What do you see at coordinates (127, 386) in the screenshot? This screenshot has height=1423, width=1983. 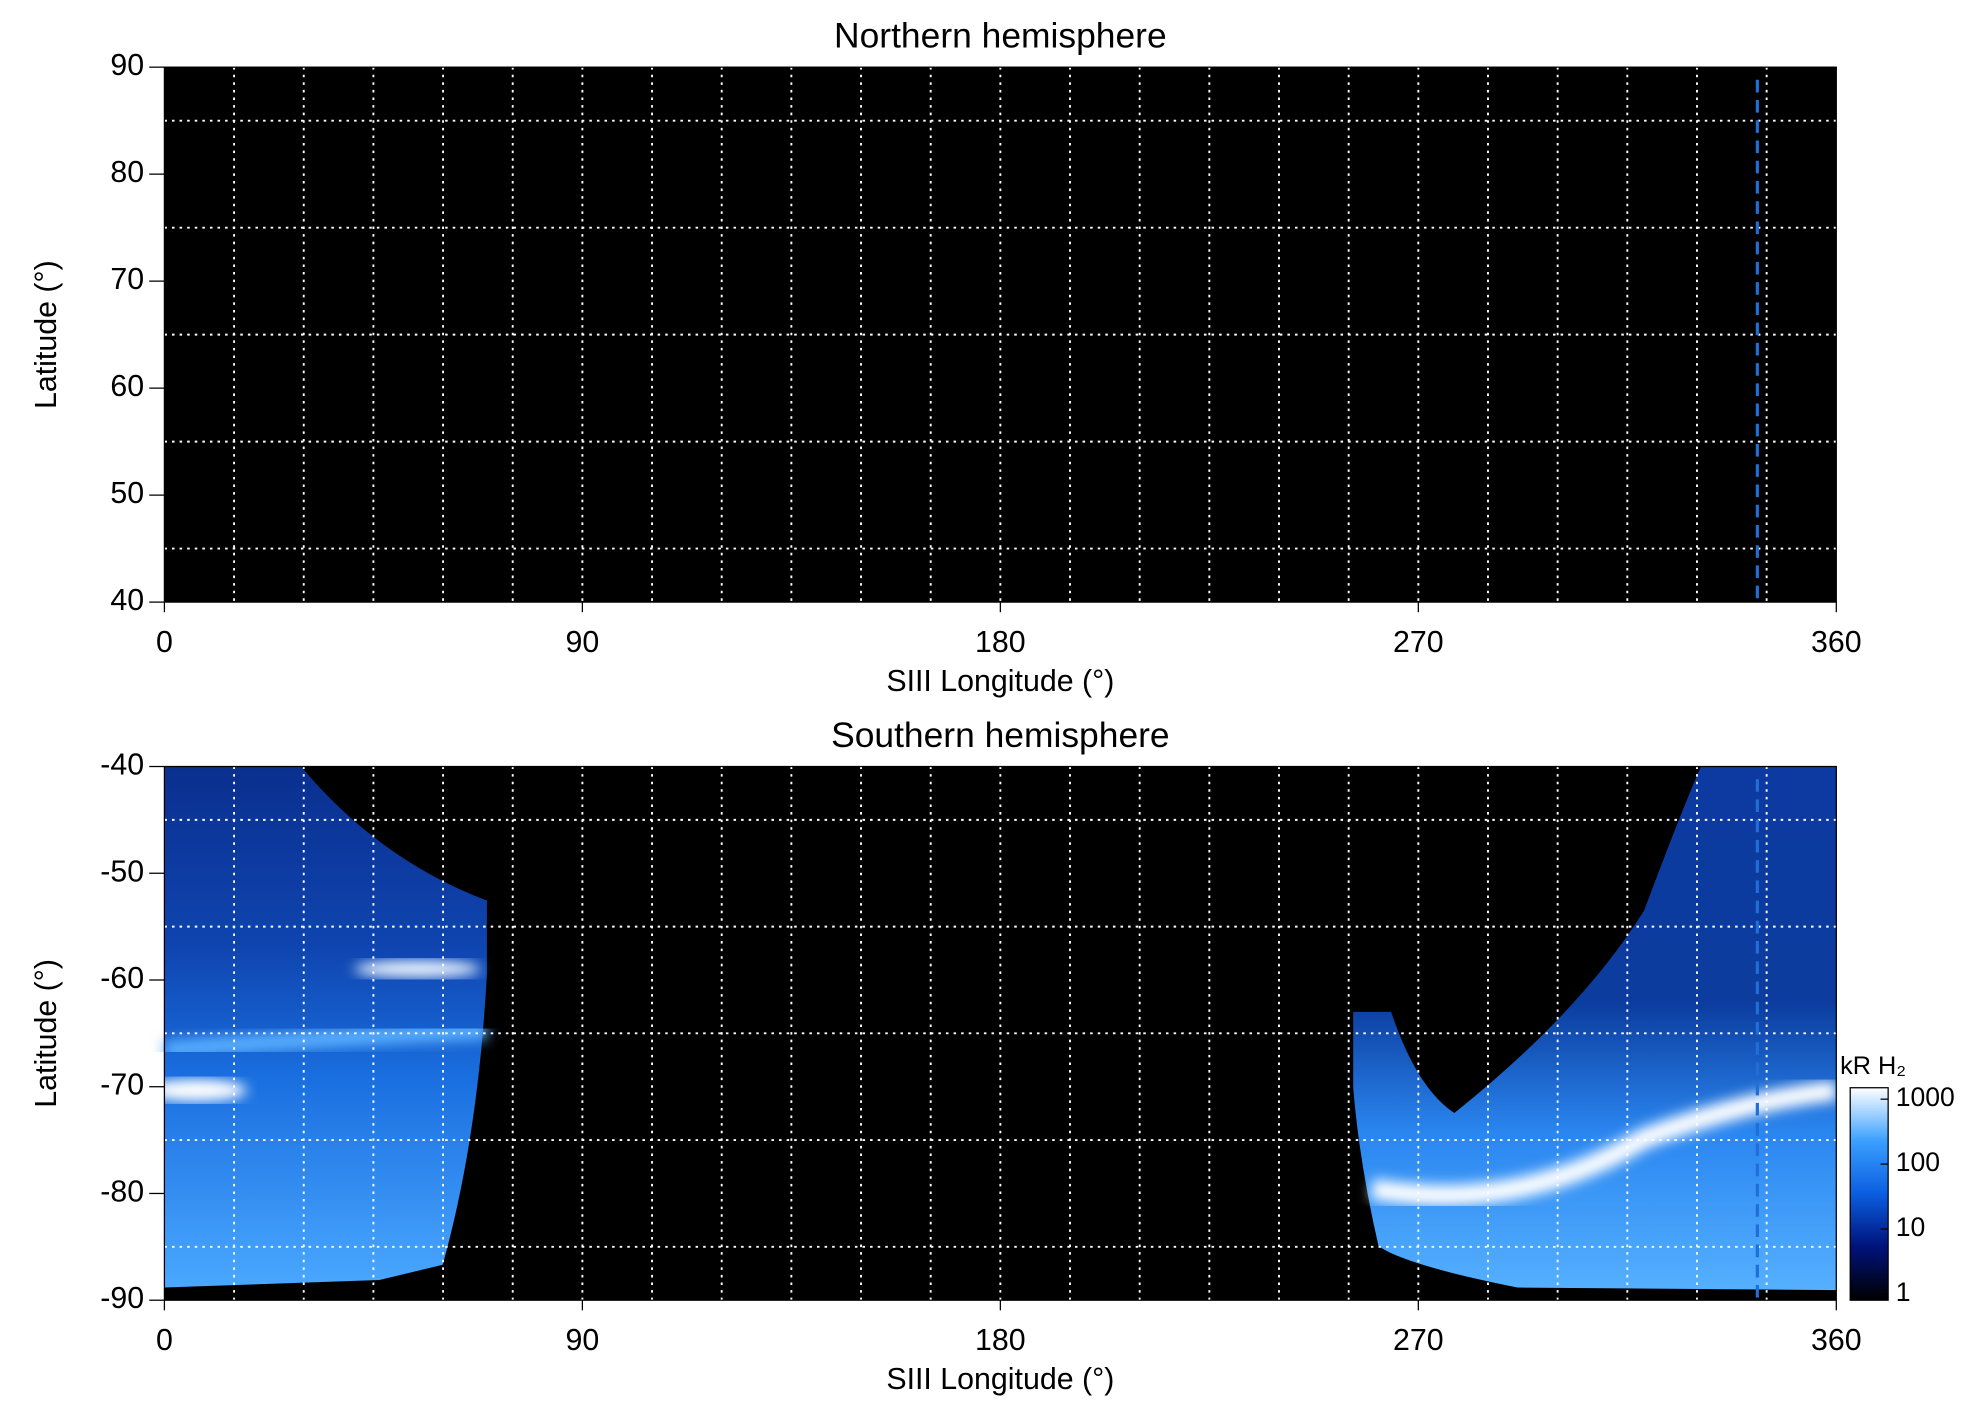 I see `y-tick-label: 60` at bounding box center [127, 386].